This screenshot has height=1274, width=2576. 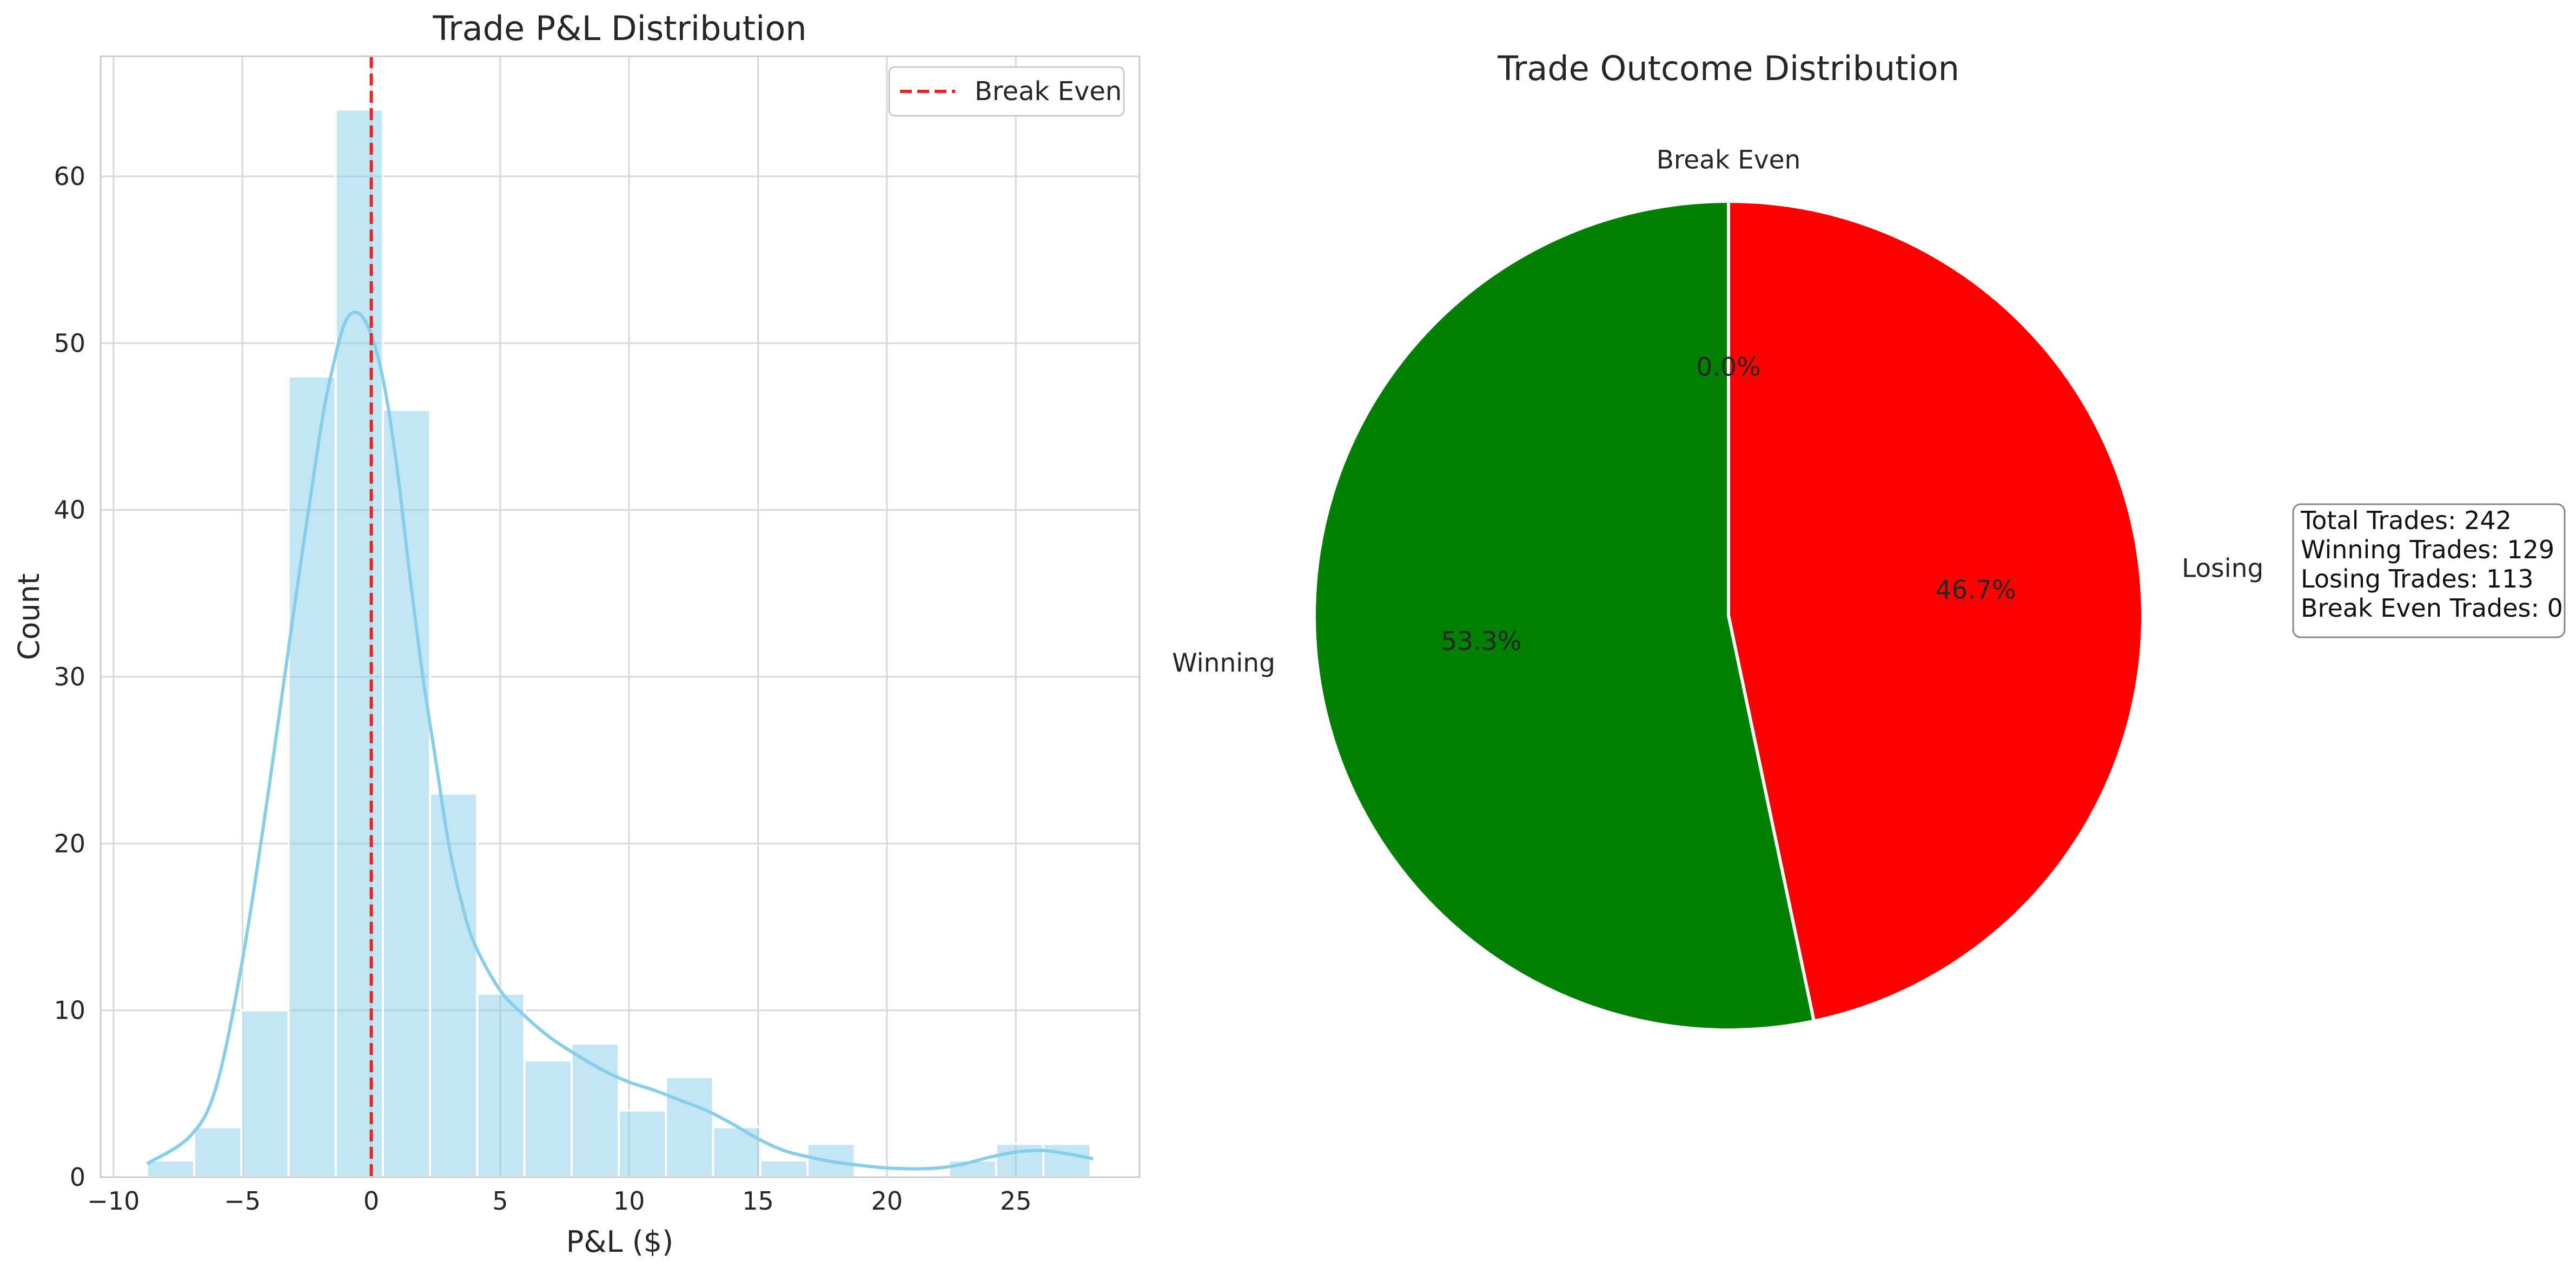 I want to click on y-tick-labels: 0 10 20 30 40 50 60, so click(x=69, y=677).